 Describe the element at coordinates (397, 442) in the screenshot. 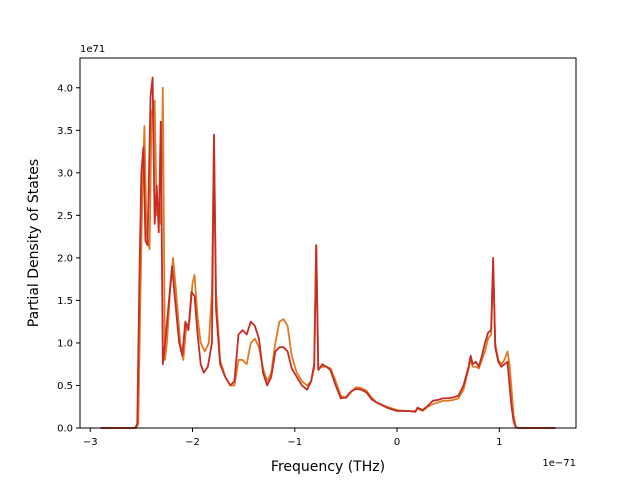

I see `x-tick-label: 0` at that location.